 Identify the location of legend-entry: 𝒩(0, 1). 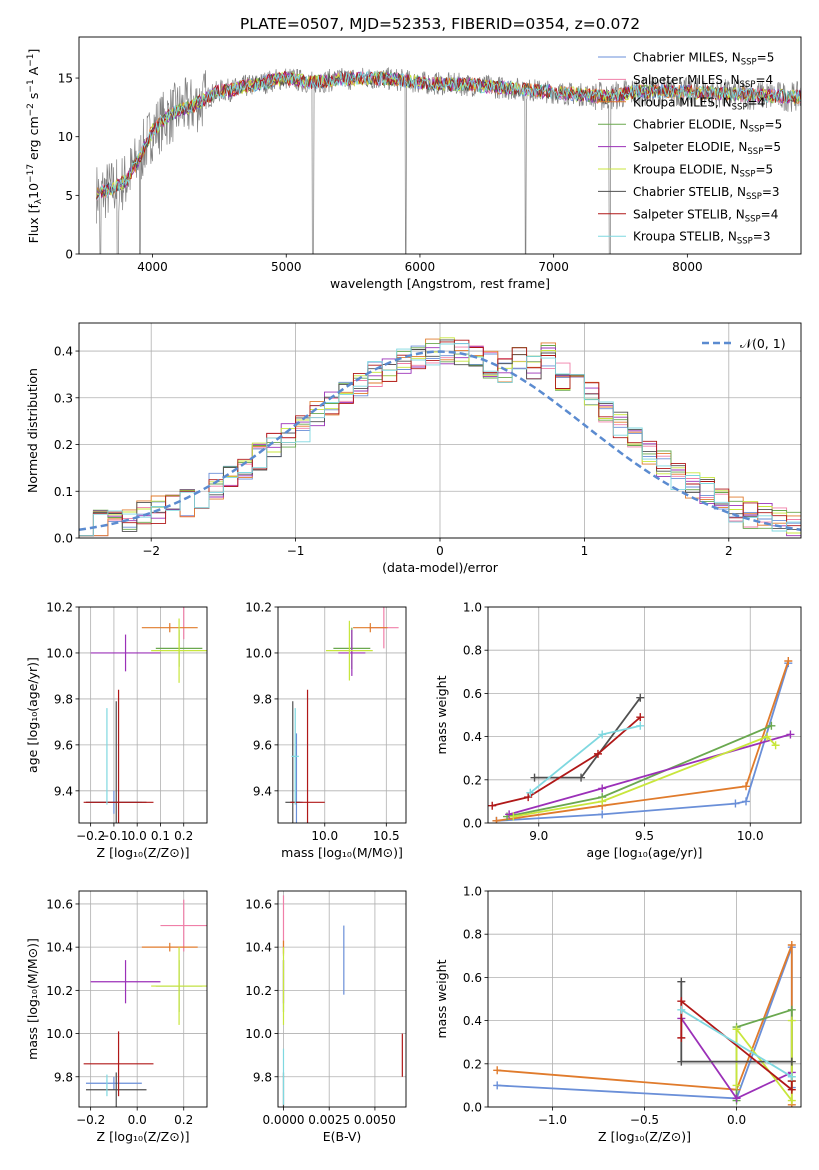
(763, 343).